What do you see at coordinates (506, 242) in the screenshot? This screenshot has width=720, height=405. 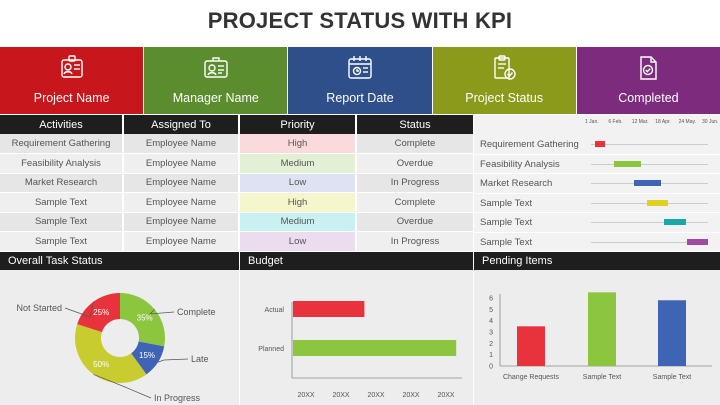 I see `gantt-task-label: Sample Text` at bounding box center [506, 242].